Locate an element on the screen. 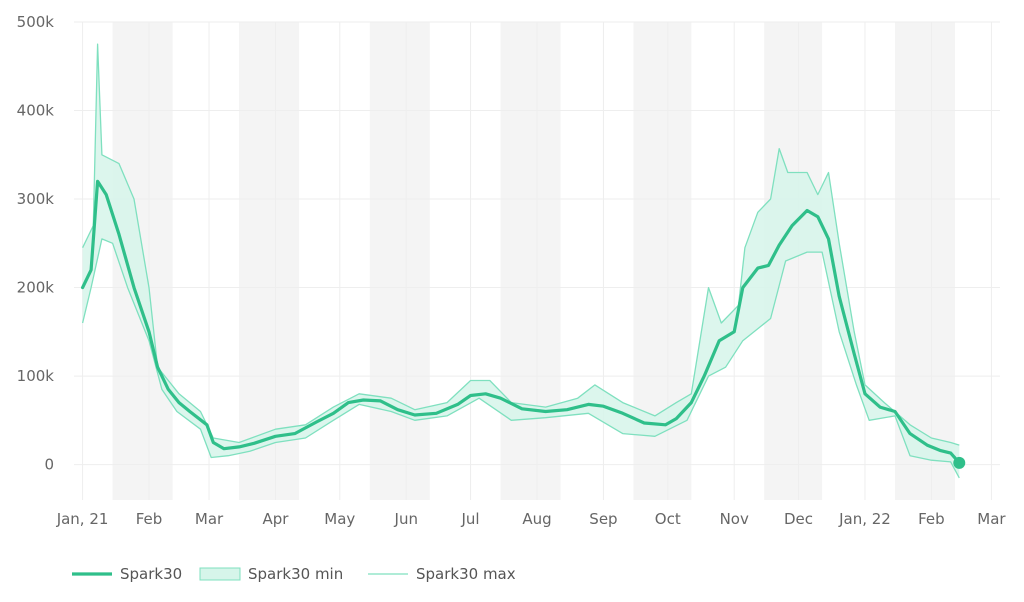  legend-label-1: Spark30 min is located at coordinates (295, 574).